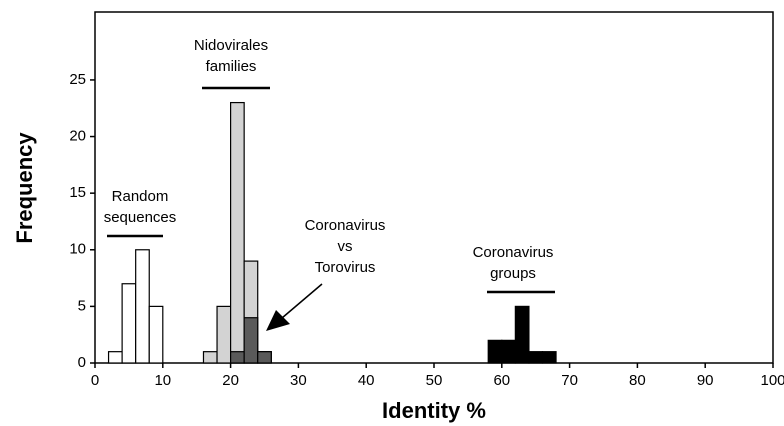  I want to click on x-tick-label: 50, so click(434, 380).